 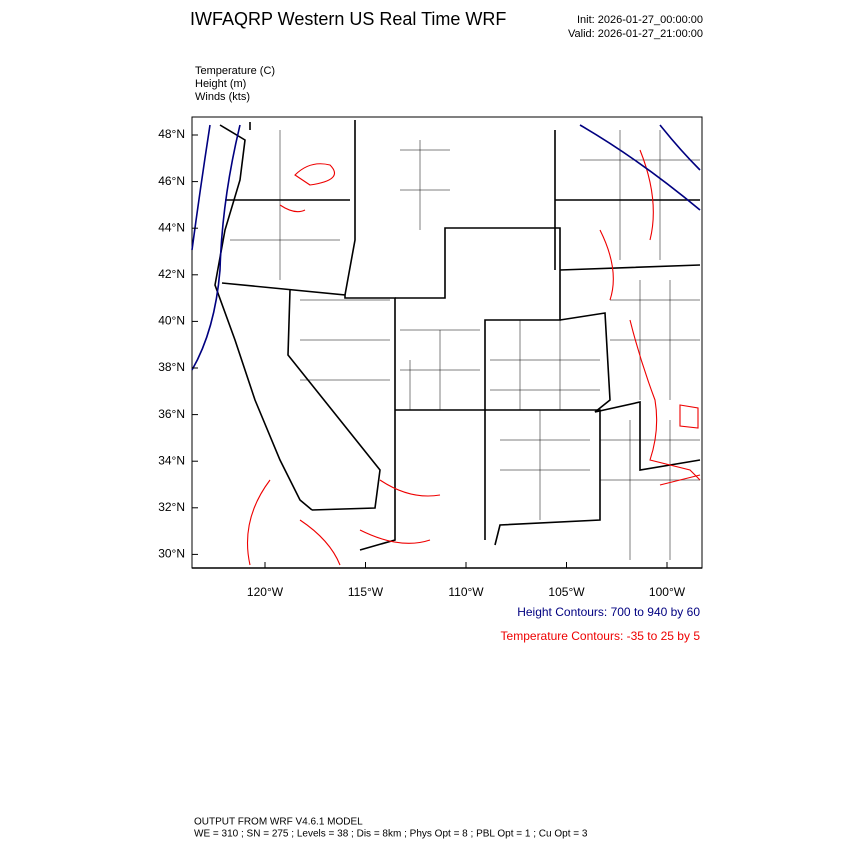 I want to click on longitude-axis: 120°W 115°W 110°W 105°W 100°W, so click(x=466, y=580).